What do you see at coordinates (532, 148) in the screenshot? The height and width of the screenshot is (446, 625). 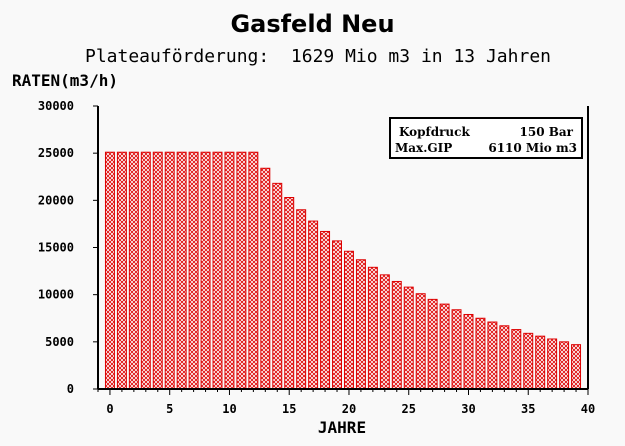 I see `legend-value-max-gip: 6110 Mio m3` at bounding box center [532, 148].